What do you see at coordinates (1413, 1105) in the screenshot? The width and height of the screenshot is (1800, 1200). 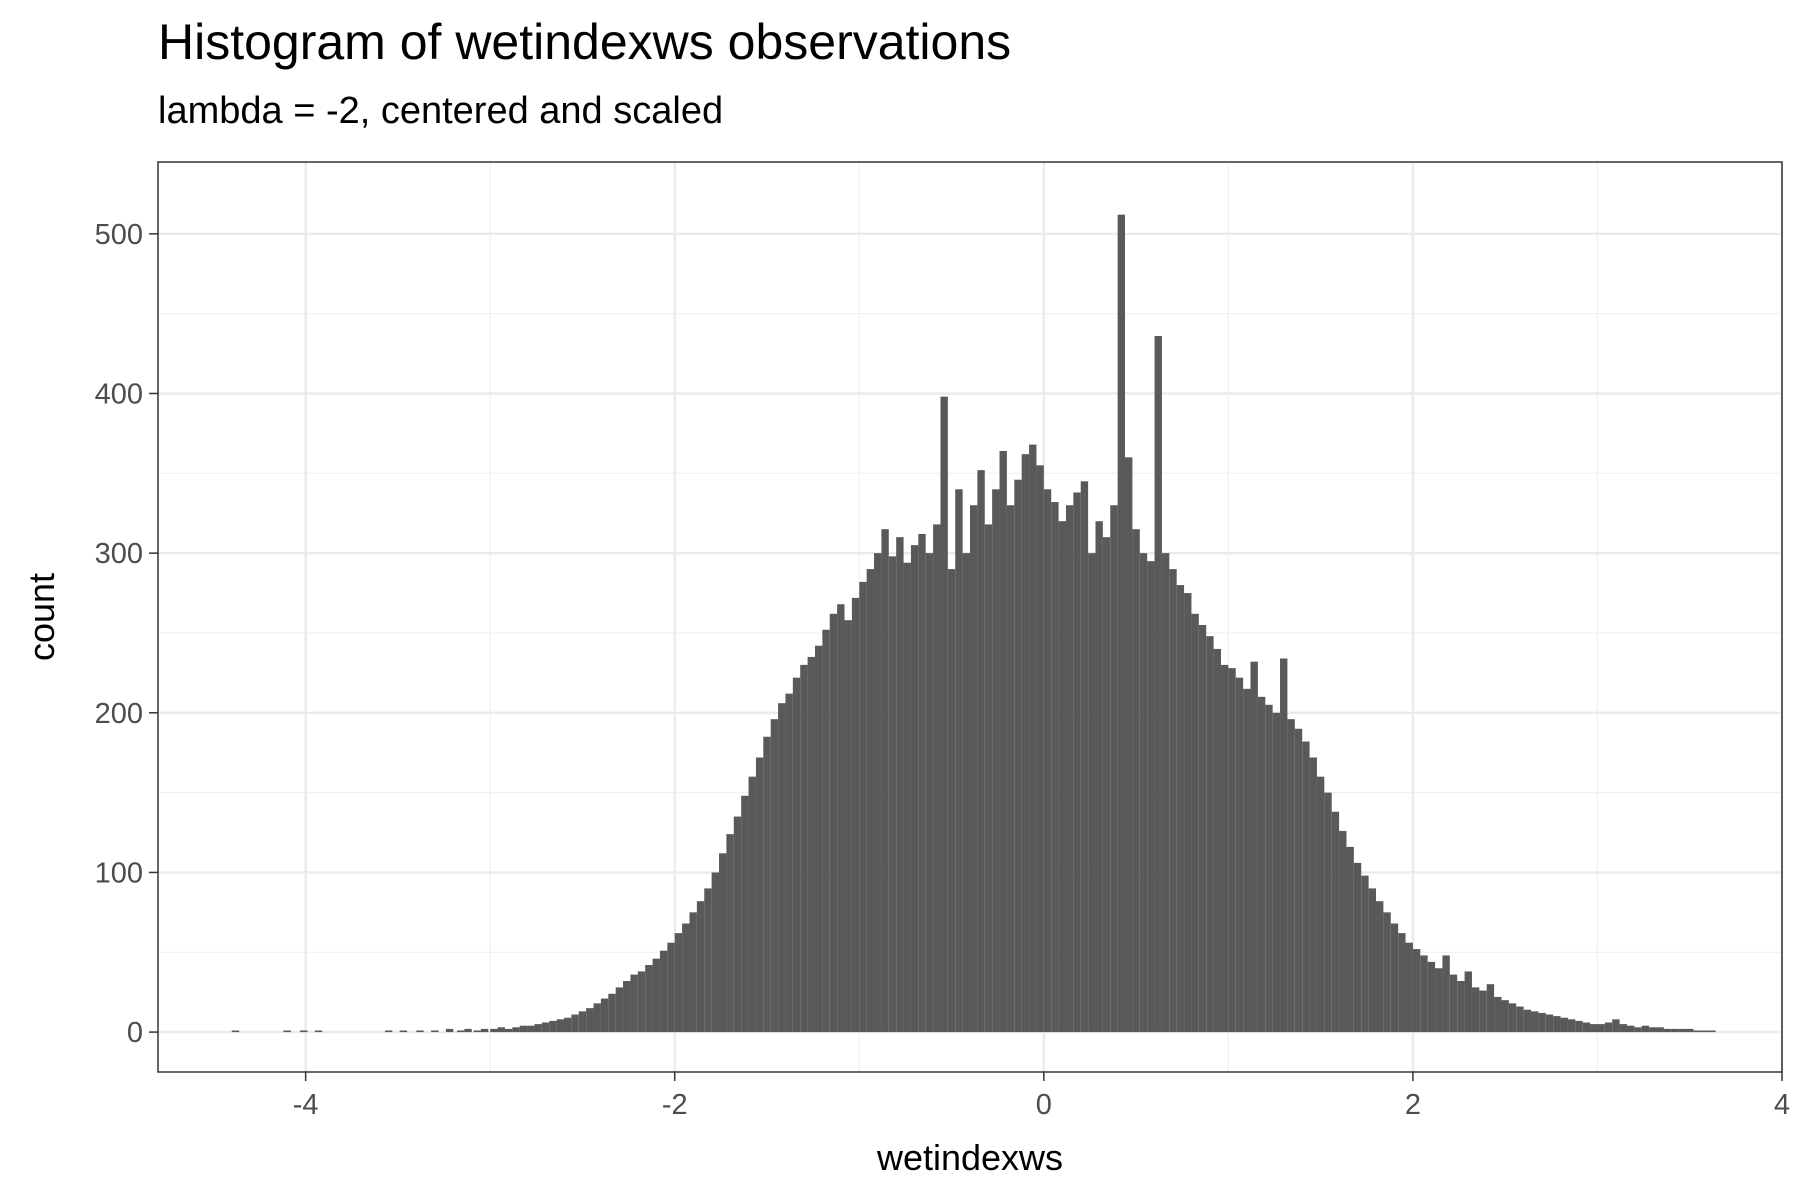 I see `x-tick-label: 2` at bounding box center [1413, 1105].